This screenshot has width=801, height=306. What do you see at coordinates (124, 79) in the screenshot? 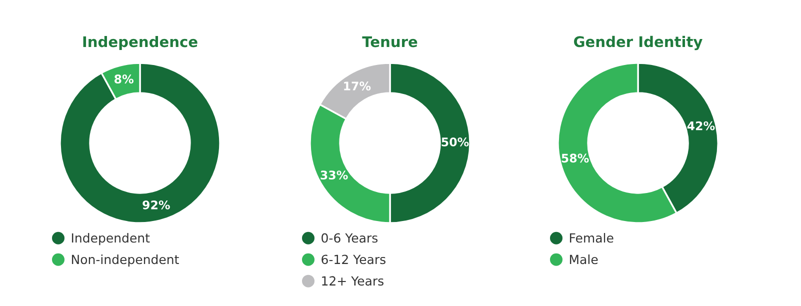
I see `data-label: 8%` at bounding box center [124, 79].